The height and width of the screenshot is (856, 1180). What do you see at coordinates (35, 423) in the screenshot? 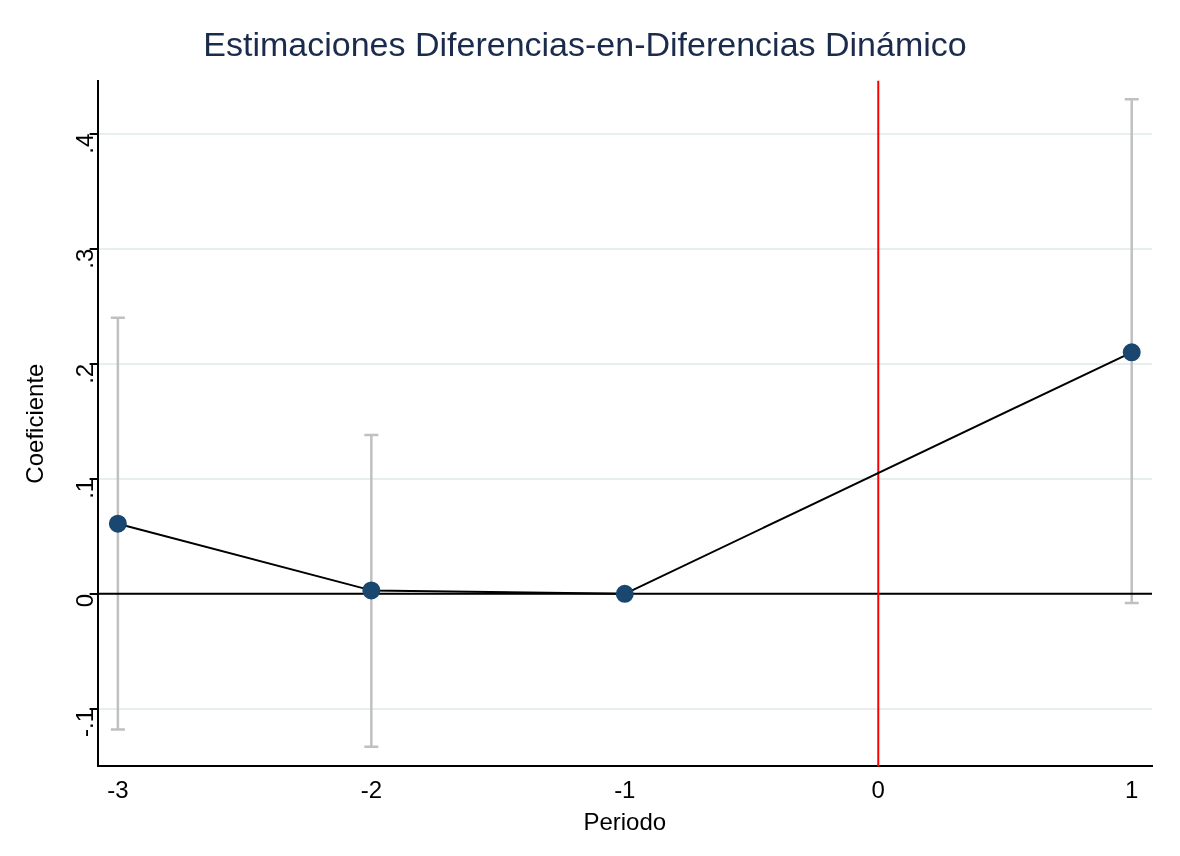
I see `y-axis-title: Coeficiente` at bounding box center [35, 423].